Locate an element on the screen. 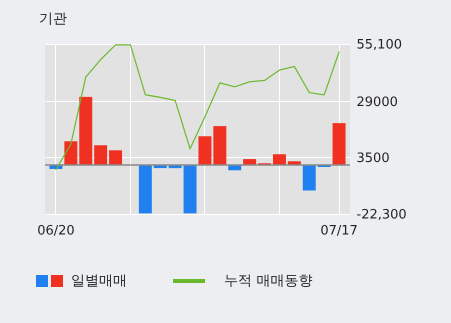 The height and width of the screenshot is (323, 451). y-tick-label: 29000 is located at coordinates (377, 102).